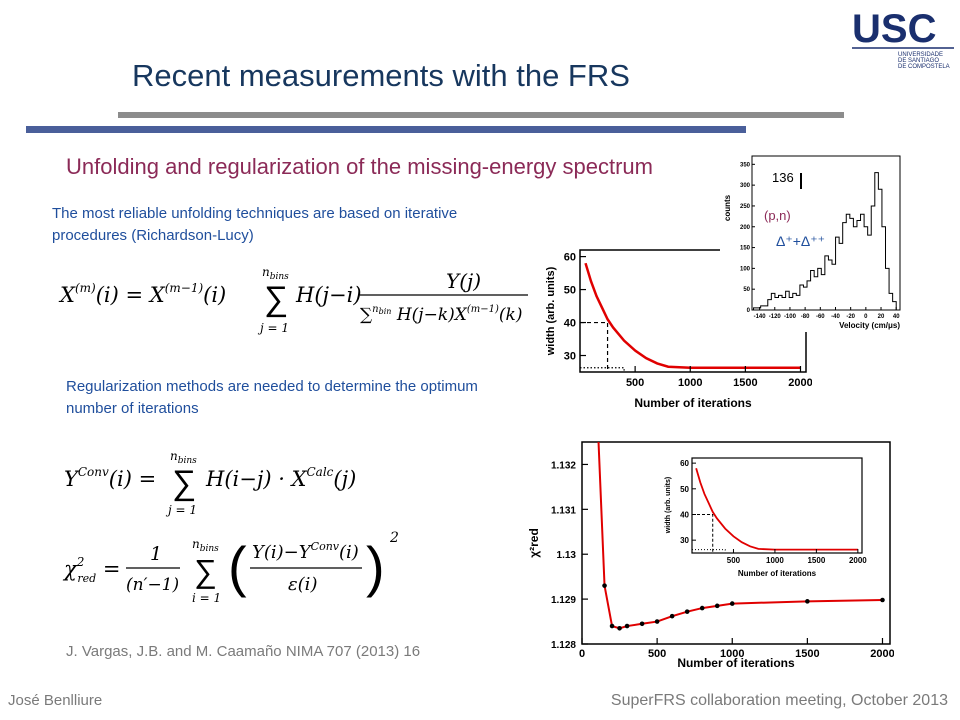 This screenshot has height=720, width=960. I want to click on chart1-ytick-0: 30, so click(570, 357).